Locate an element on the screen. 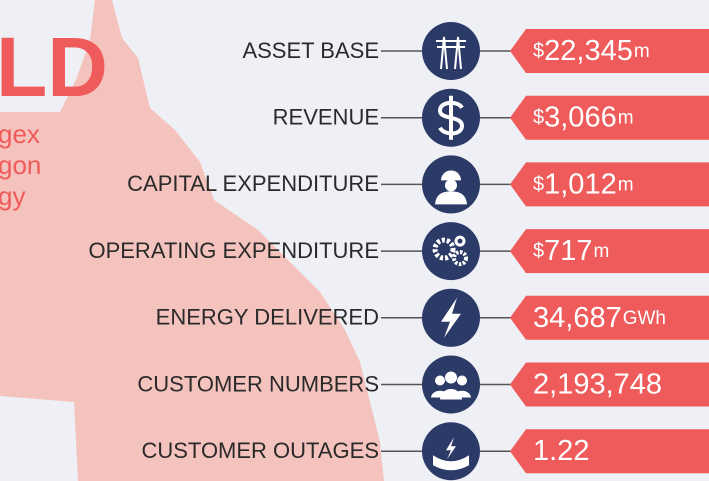 The width and height of the screenshot is (709, 481). stat-row: REVENUE $3,066m is located at coordinates (491, 117).